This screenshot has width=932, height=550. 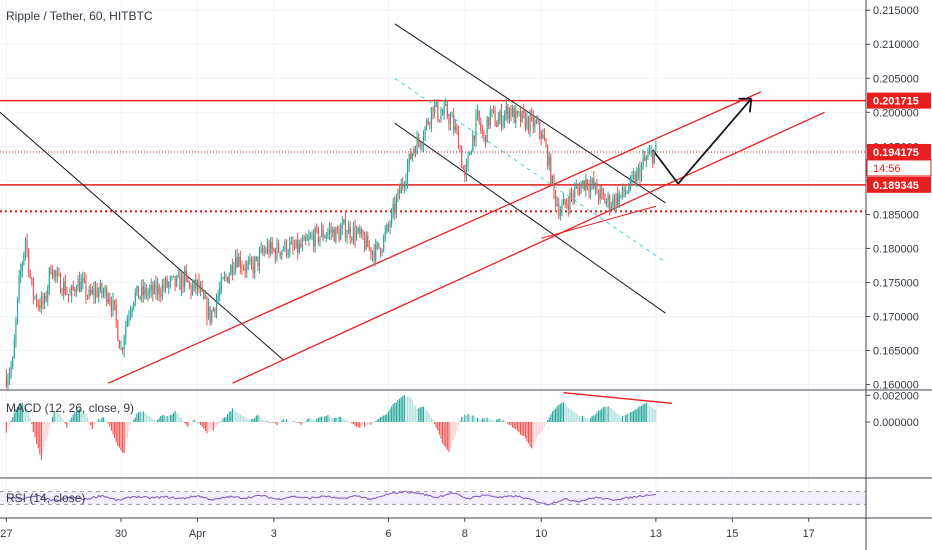 What do you see at coordinates (896, 113) in the screenshot?
I see `y-tick-label-3: 0.200000` at bounding box center [896, 113].